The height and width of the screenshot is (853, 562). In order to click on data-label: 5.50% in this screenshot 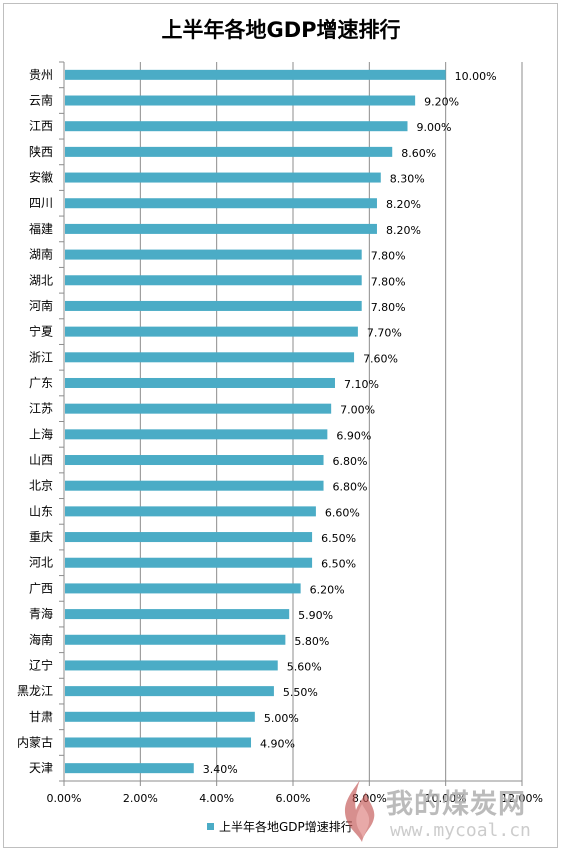, I will do `click(300, 692)`.